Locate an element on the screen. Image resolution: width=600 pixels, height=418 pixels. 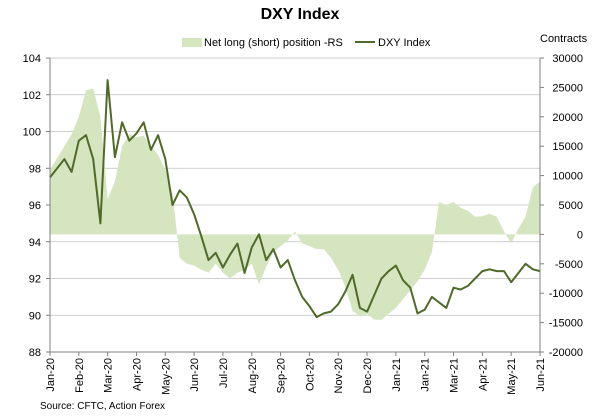
left-tick-label: 96 is located at coordinates (35, 206).